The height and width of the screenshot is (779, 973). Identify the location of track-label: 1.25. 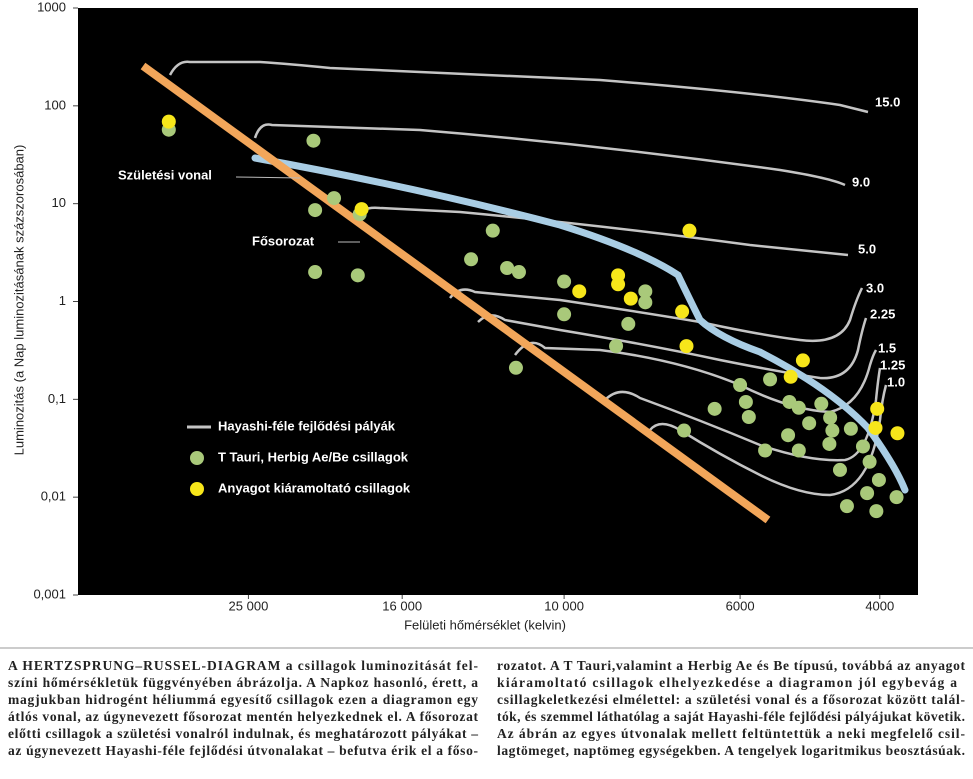
(892, 364).